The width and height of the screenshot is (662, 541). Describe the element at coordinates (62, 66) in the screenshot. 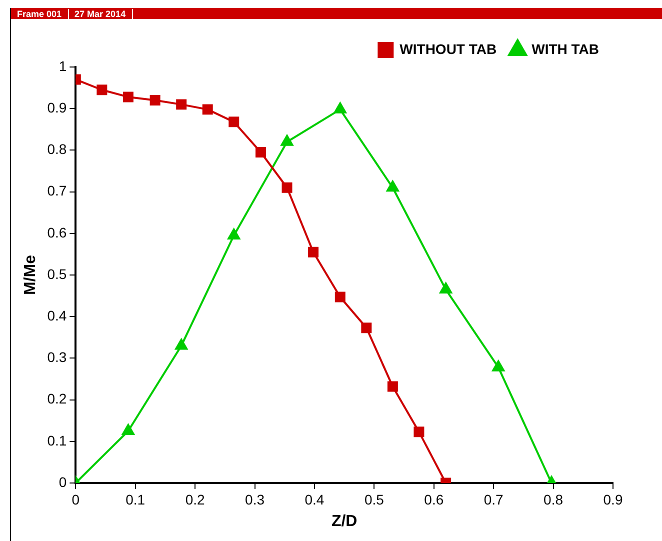

I see `y-tick-label: 1` at that location.